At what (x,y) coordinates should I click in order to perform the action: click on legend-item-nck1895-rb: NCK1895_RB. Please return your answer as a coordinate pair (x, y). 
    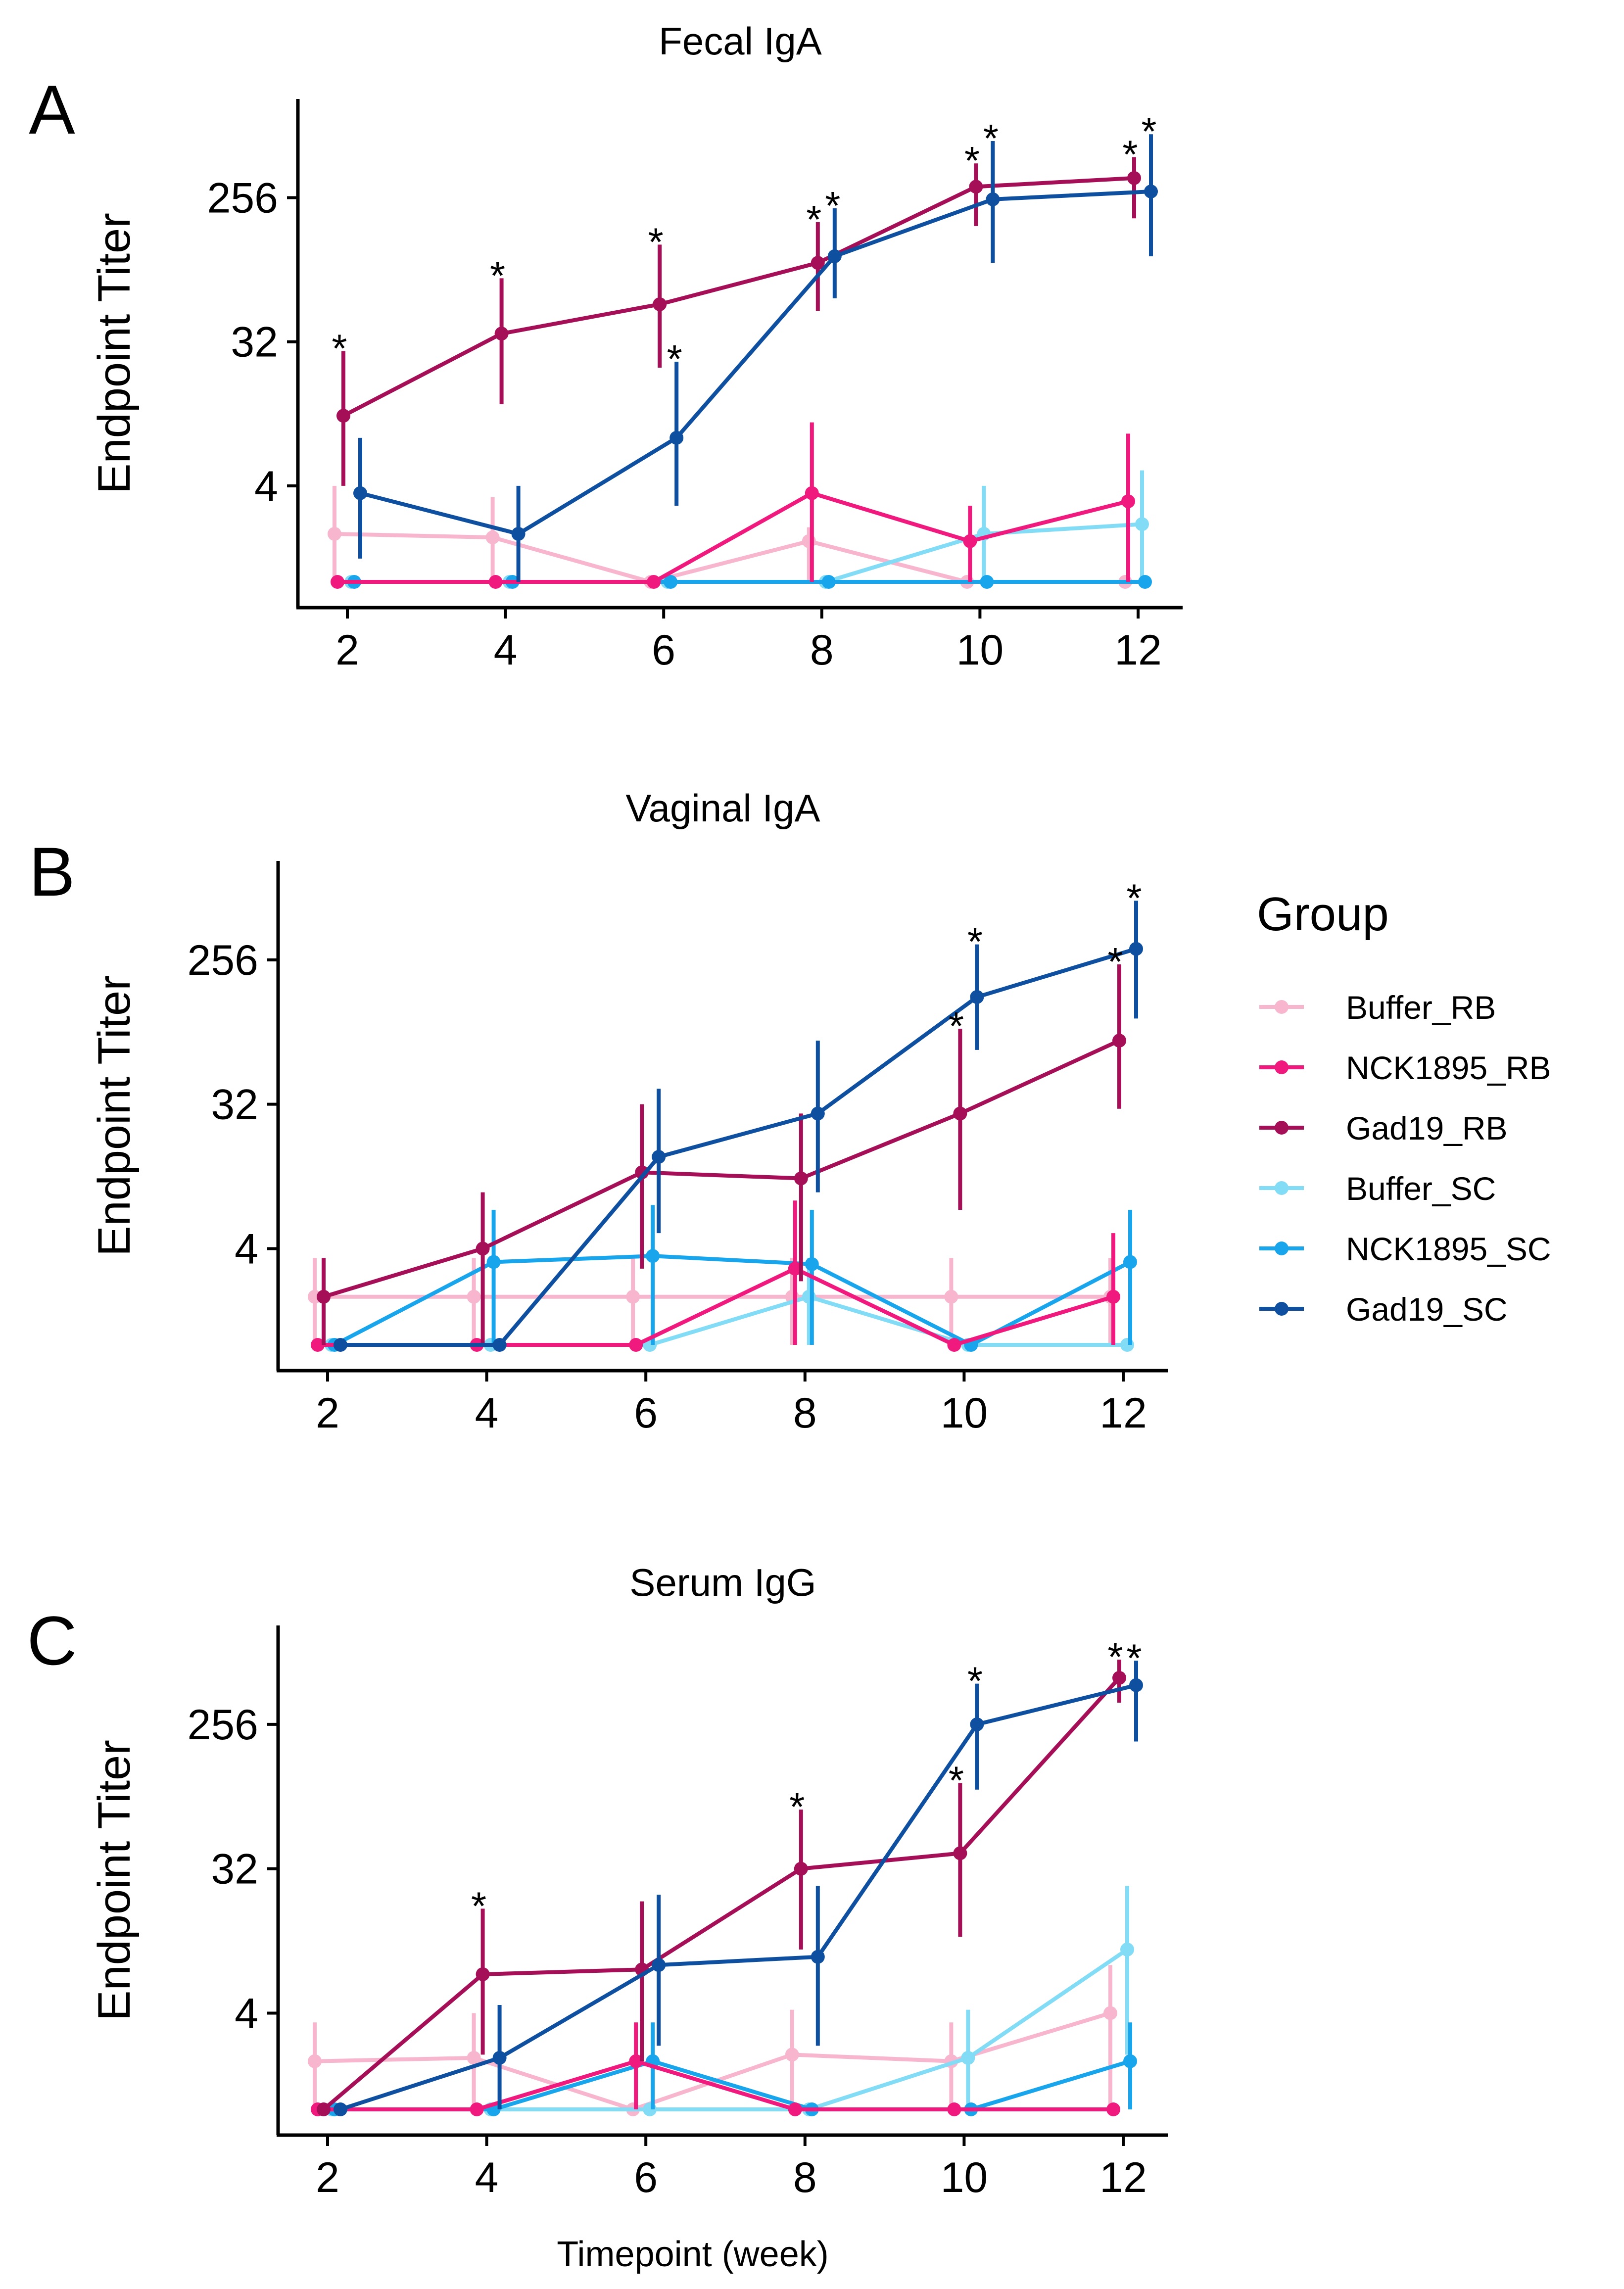
    Looking at the image, I should click on (1405, 1067).